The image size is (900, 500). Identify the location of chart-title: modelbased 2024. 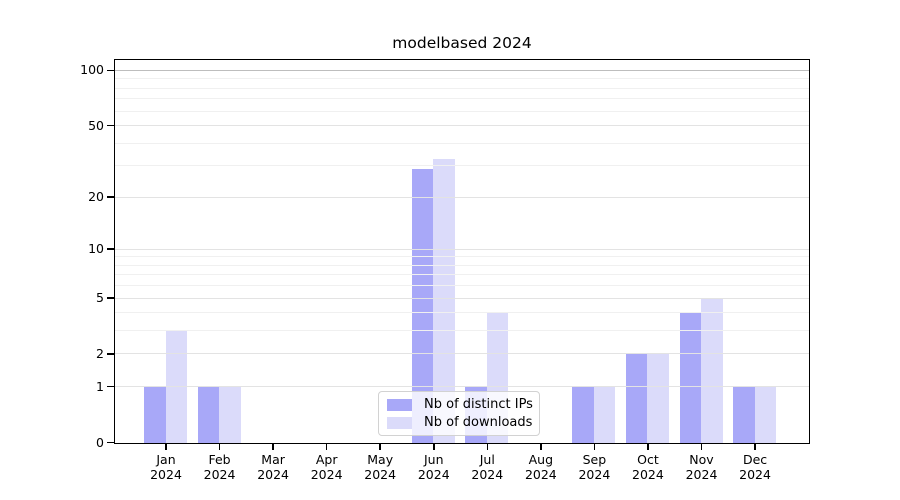
(462, 43).